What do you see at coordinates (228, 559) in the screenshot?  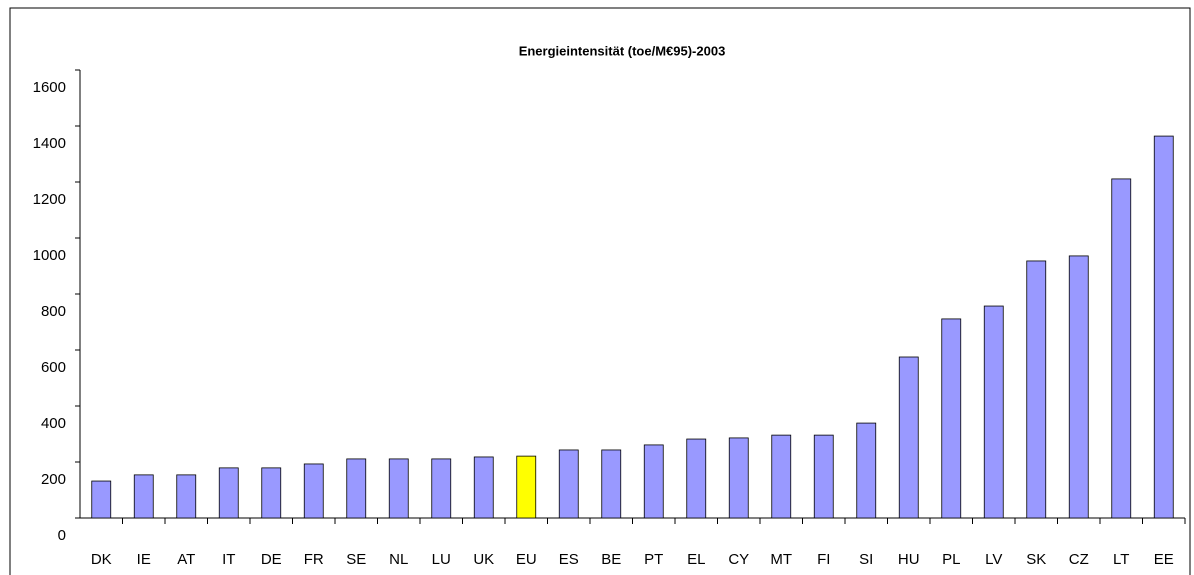 I see `x-tick-label: IT` at bounding box center [228, 559].